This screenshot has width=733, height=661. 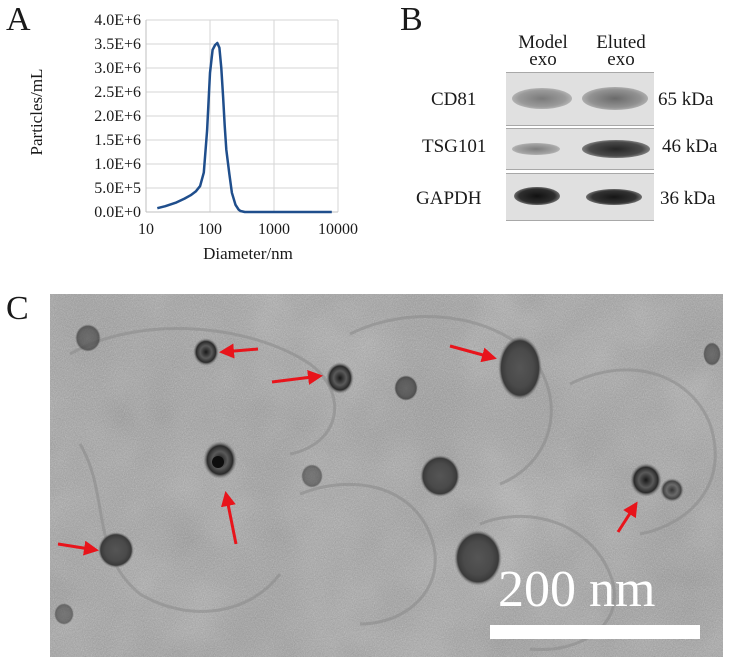 I want to click on x-axis-label: Diameter/nm, so click(x=248, y=253).